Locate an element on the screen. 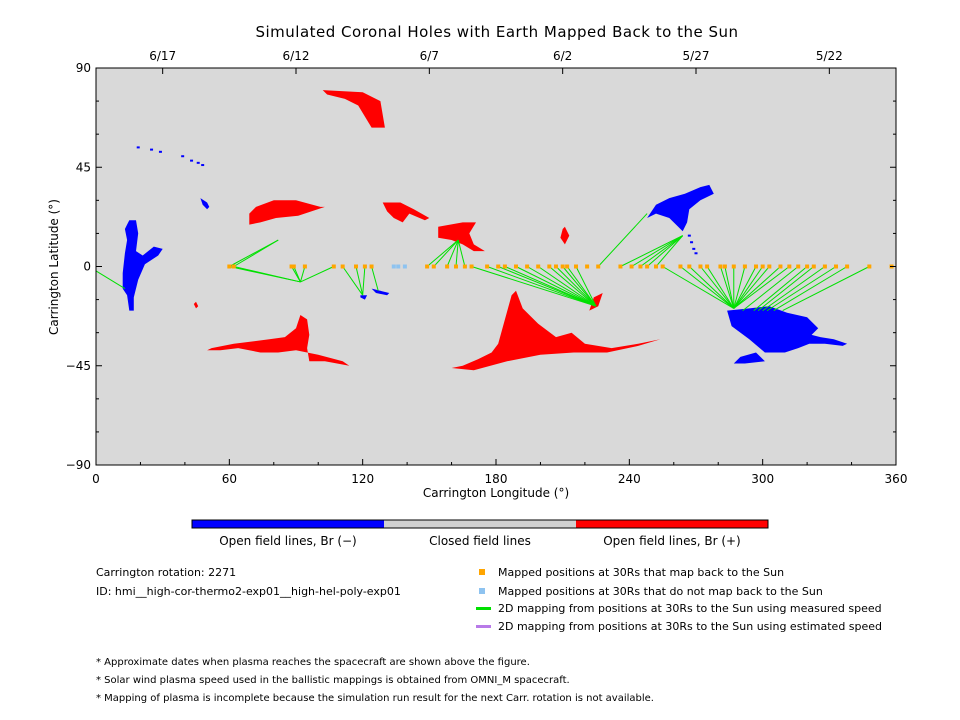  colorbar-frame is located at coordinates (480, 524).